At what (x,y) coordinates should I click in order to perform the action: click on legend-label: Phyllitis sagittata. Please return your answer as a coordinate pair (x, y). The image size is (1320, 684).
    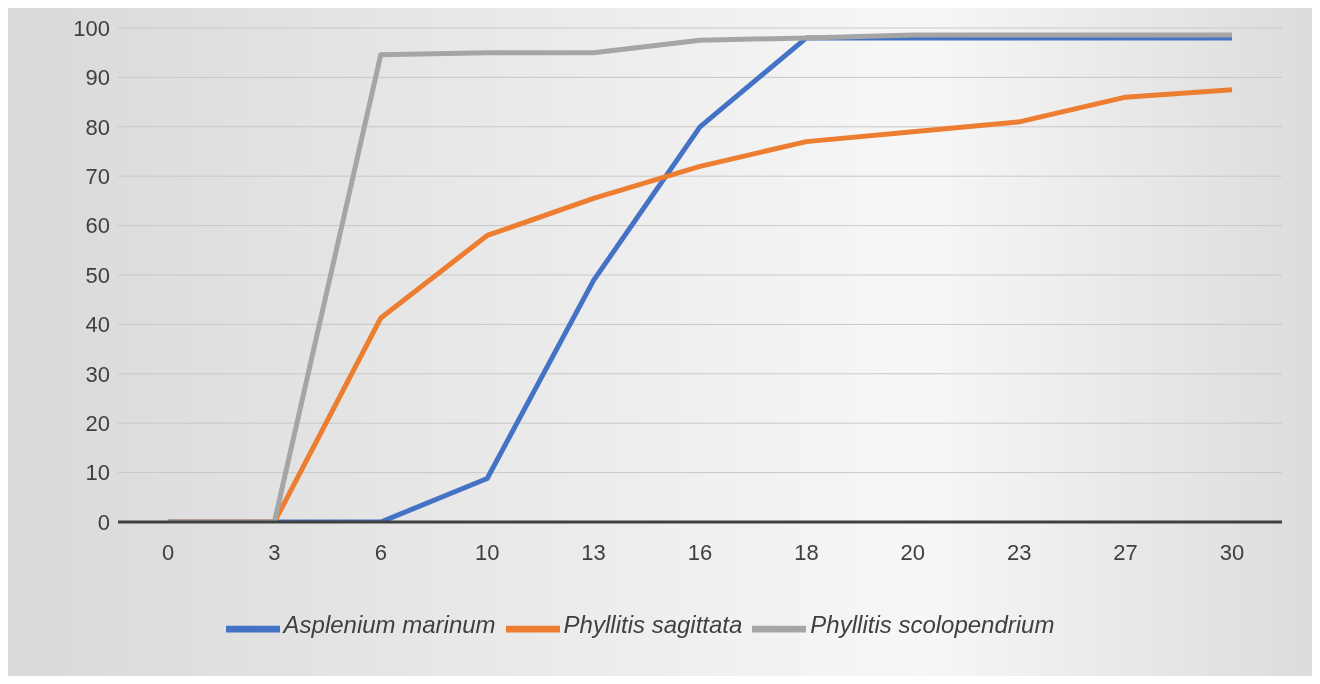
    Looking at the image, I should click on (653, 625).